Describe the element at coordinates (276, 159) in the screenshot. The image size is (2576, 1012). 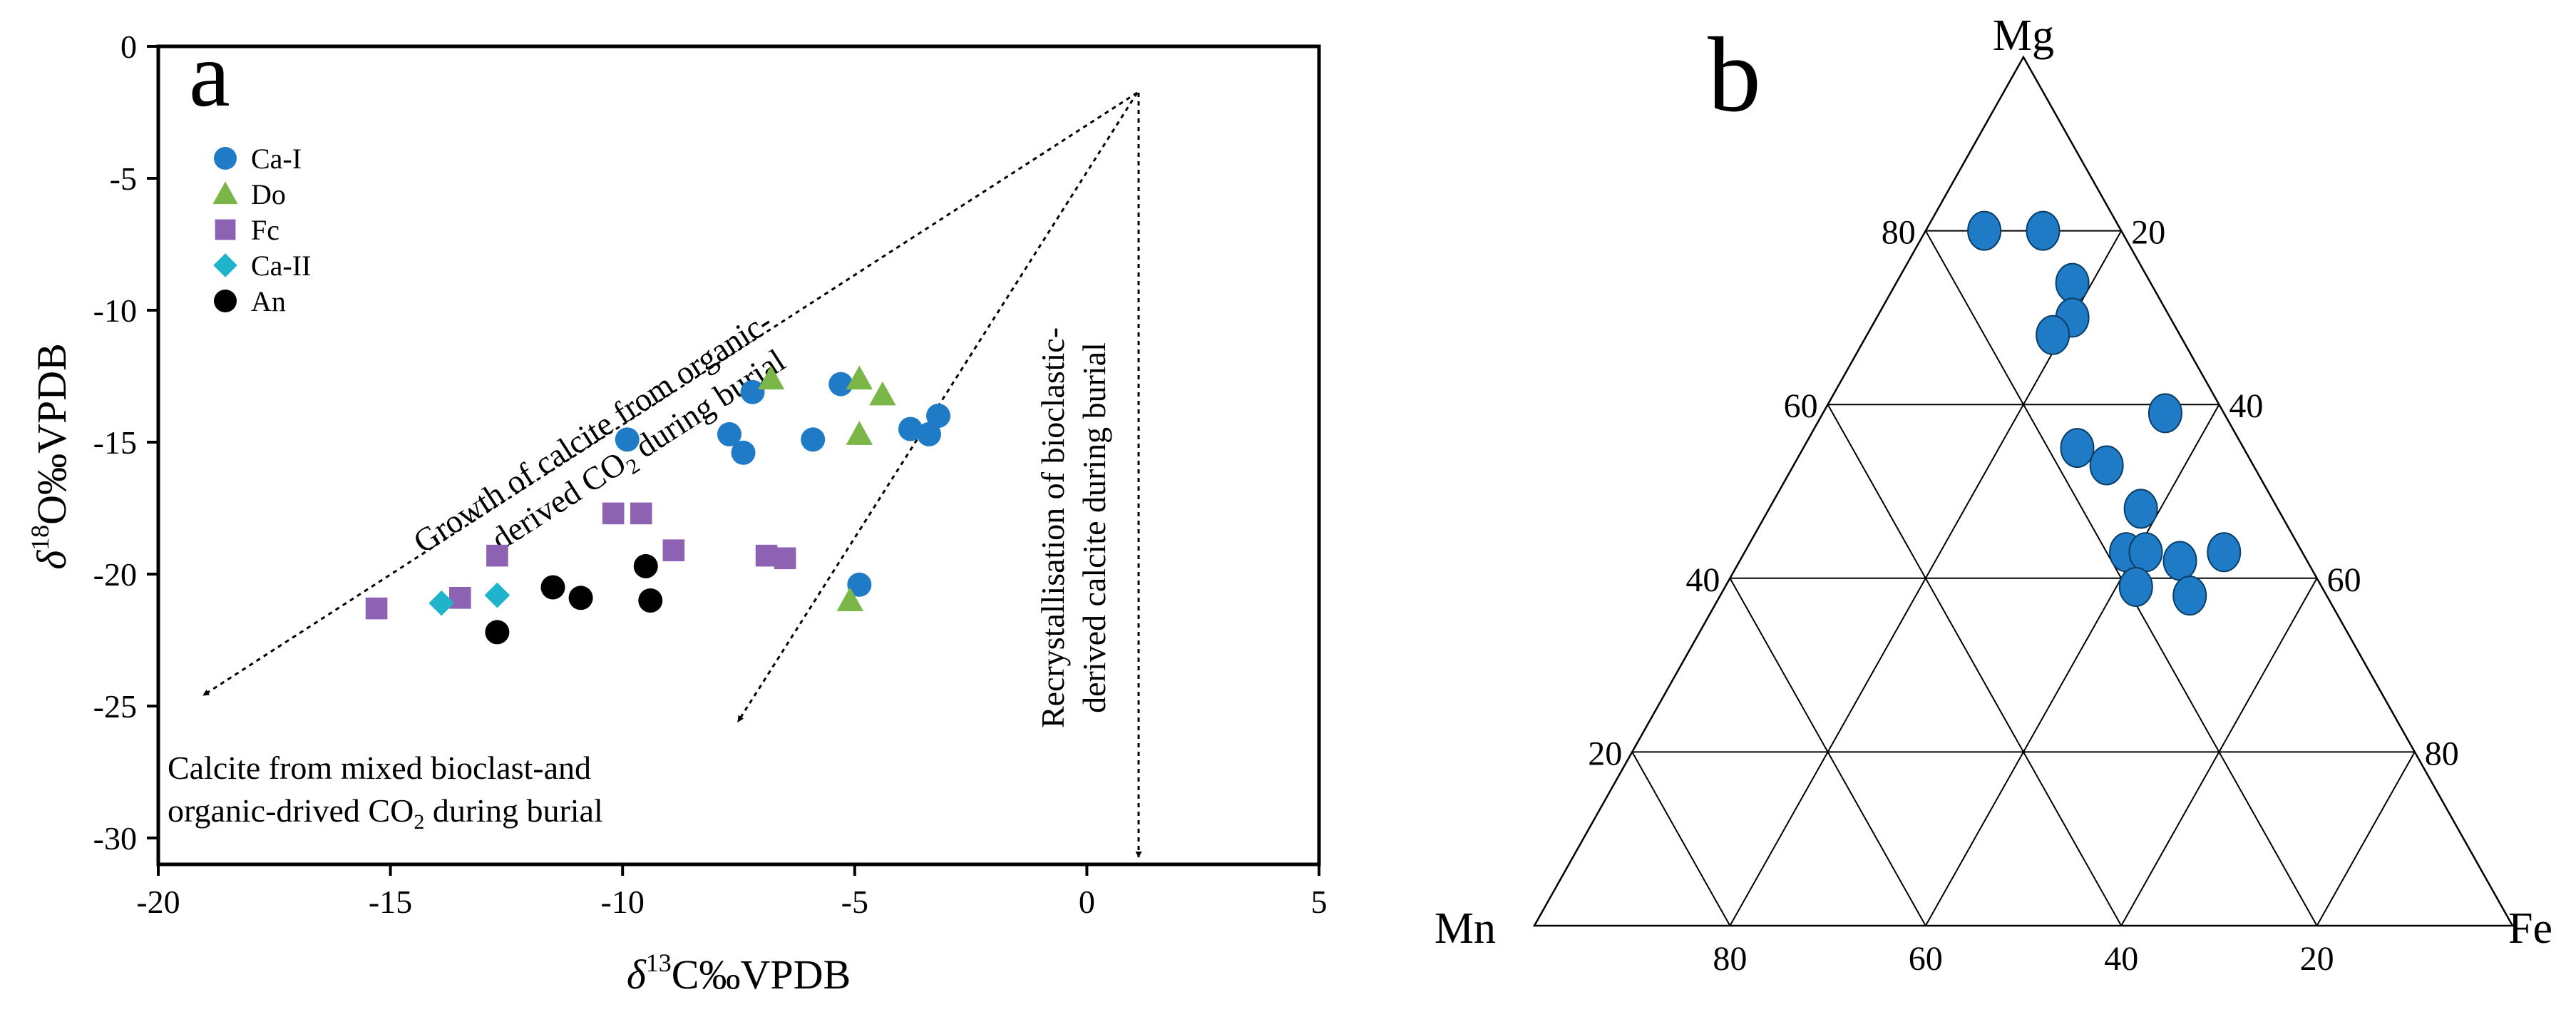
I see `legend-label-ca-i: Ca-I` at that location.